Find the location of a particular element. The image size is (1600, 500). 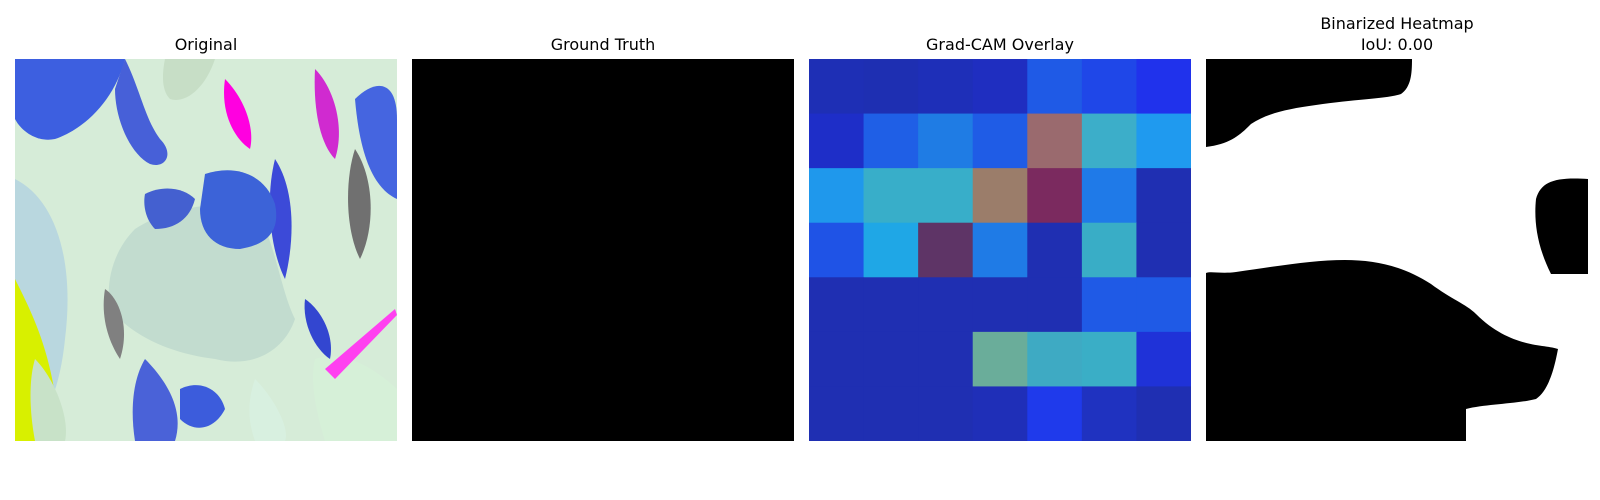

binarized-title: Binarized Heatmap IoU: 0.00 is located at coordinates (1397, 34).